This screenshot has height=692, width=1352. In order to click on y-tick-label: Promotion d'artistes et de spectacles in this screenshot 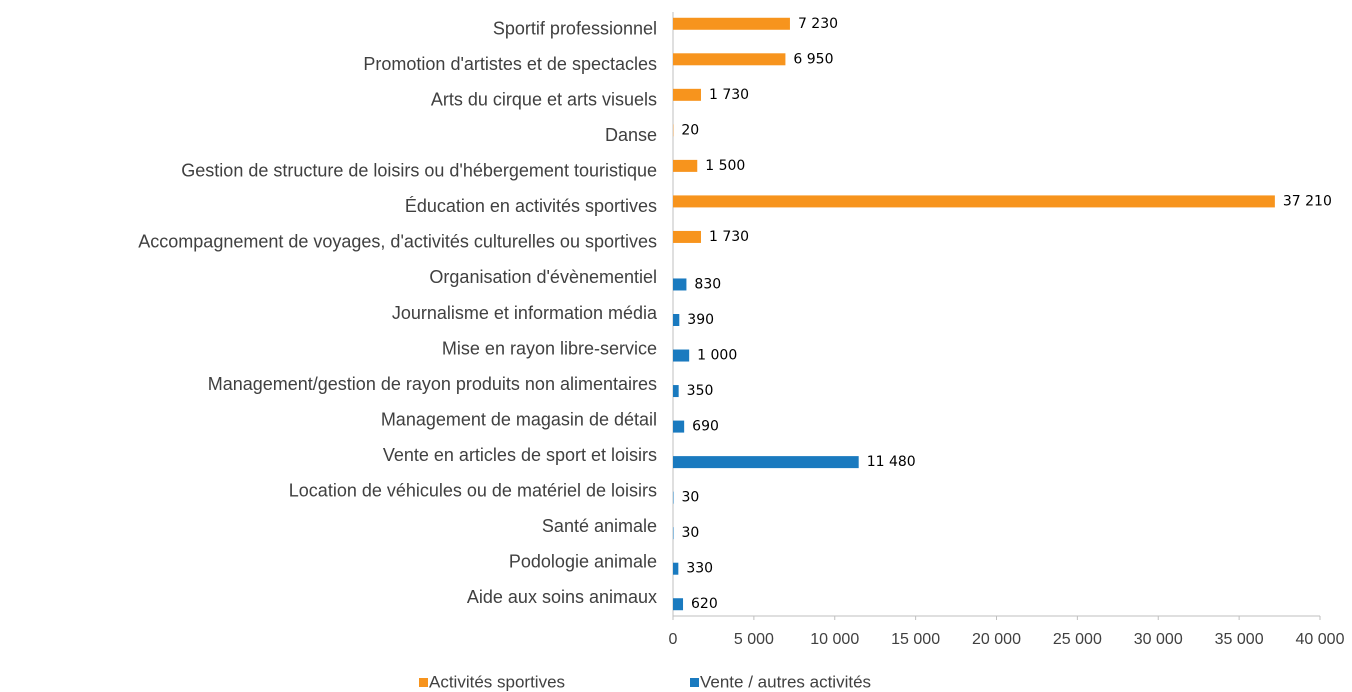, I will do `click(510, 64)`.